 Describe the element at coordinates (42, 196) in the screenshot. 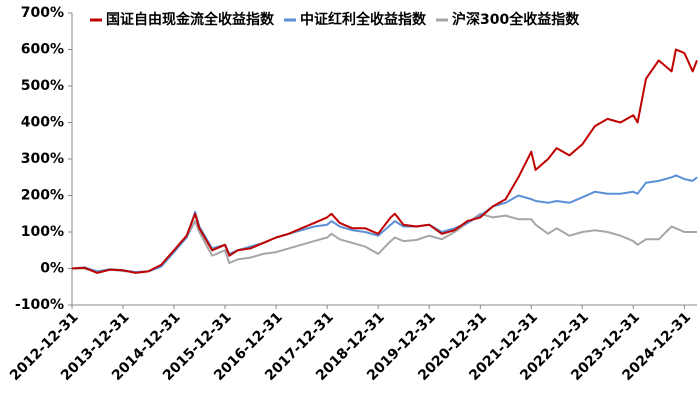

I see `y-tick-label: 200%` at that location.